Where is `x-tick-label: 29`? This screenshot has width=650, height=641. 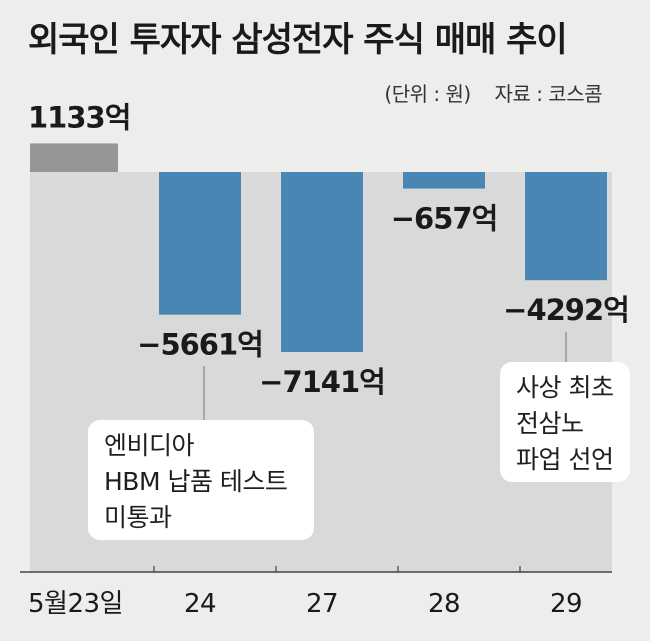 x-tick-label: 29 is located at coordinates (566, 604).